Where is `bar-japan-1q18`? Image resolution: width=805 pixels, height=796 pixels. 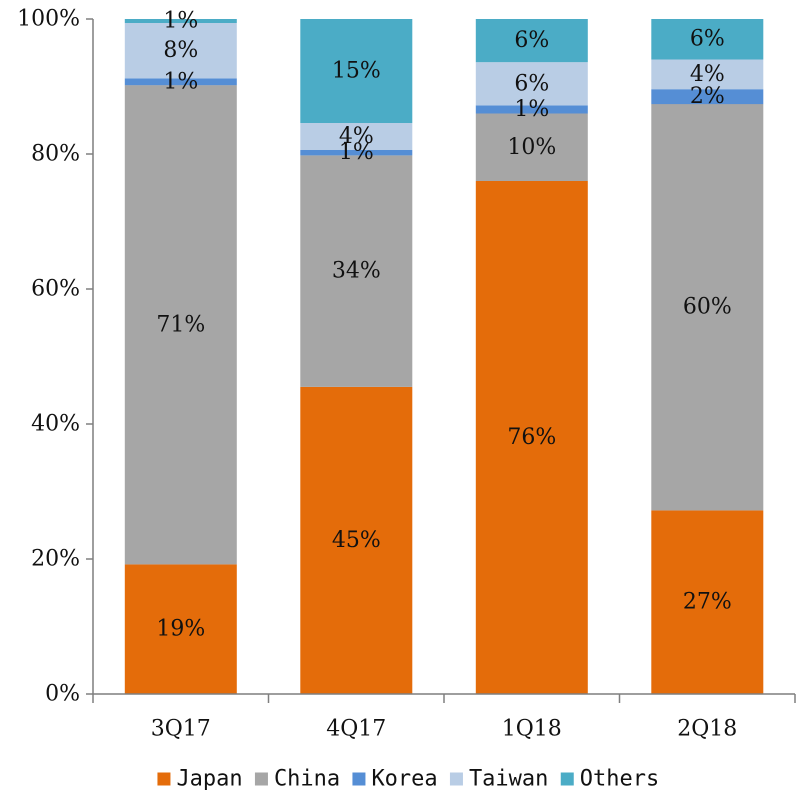 bar-japan-1q18 is located at coordinates (531, 437).